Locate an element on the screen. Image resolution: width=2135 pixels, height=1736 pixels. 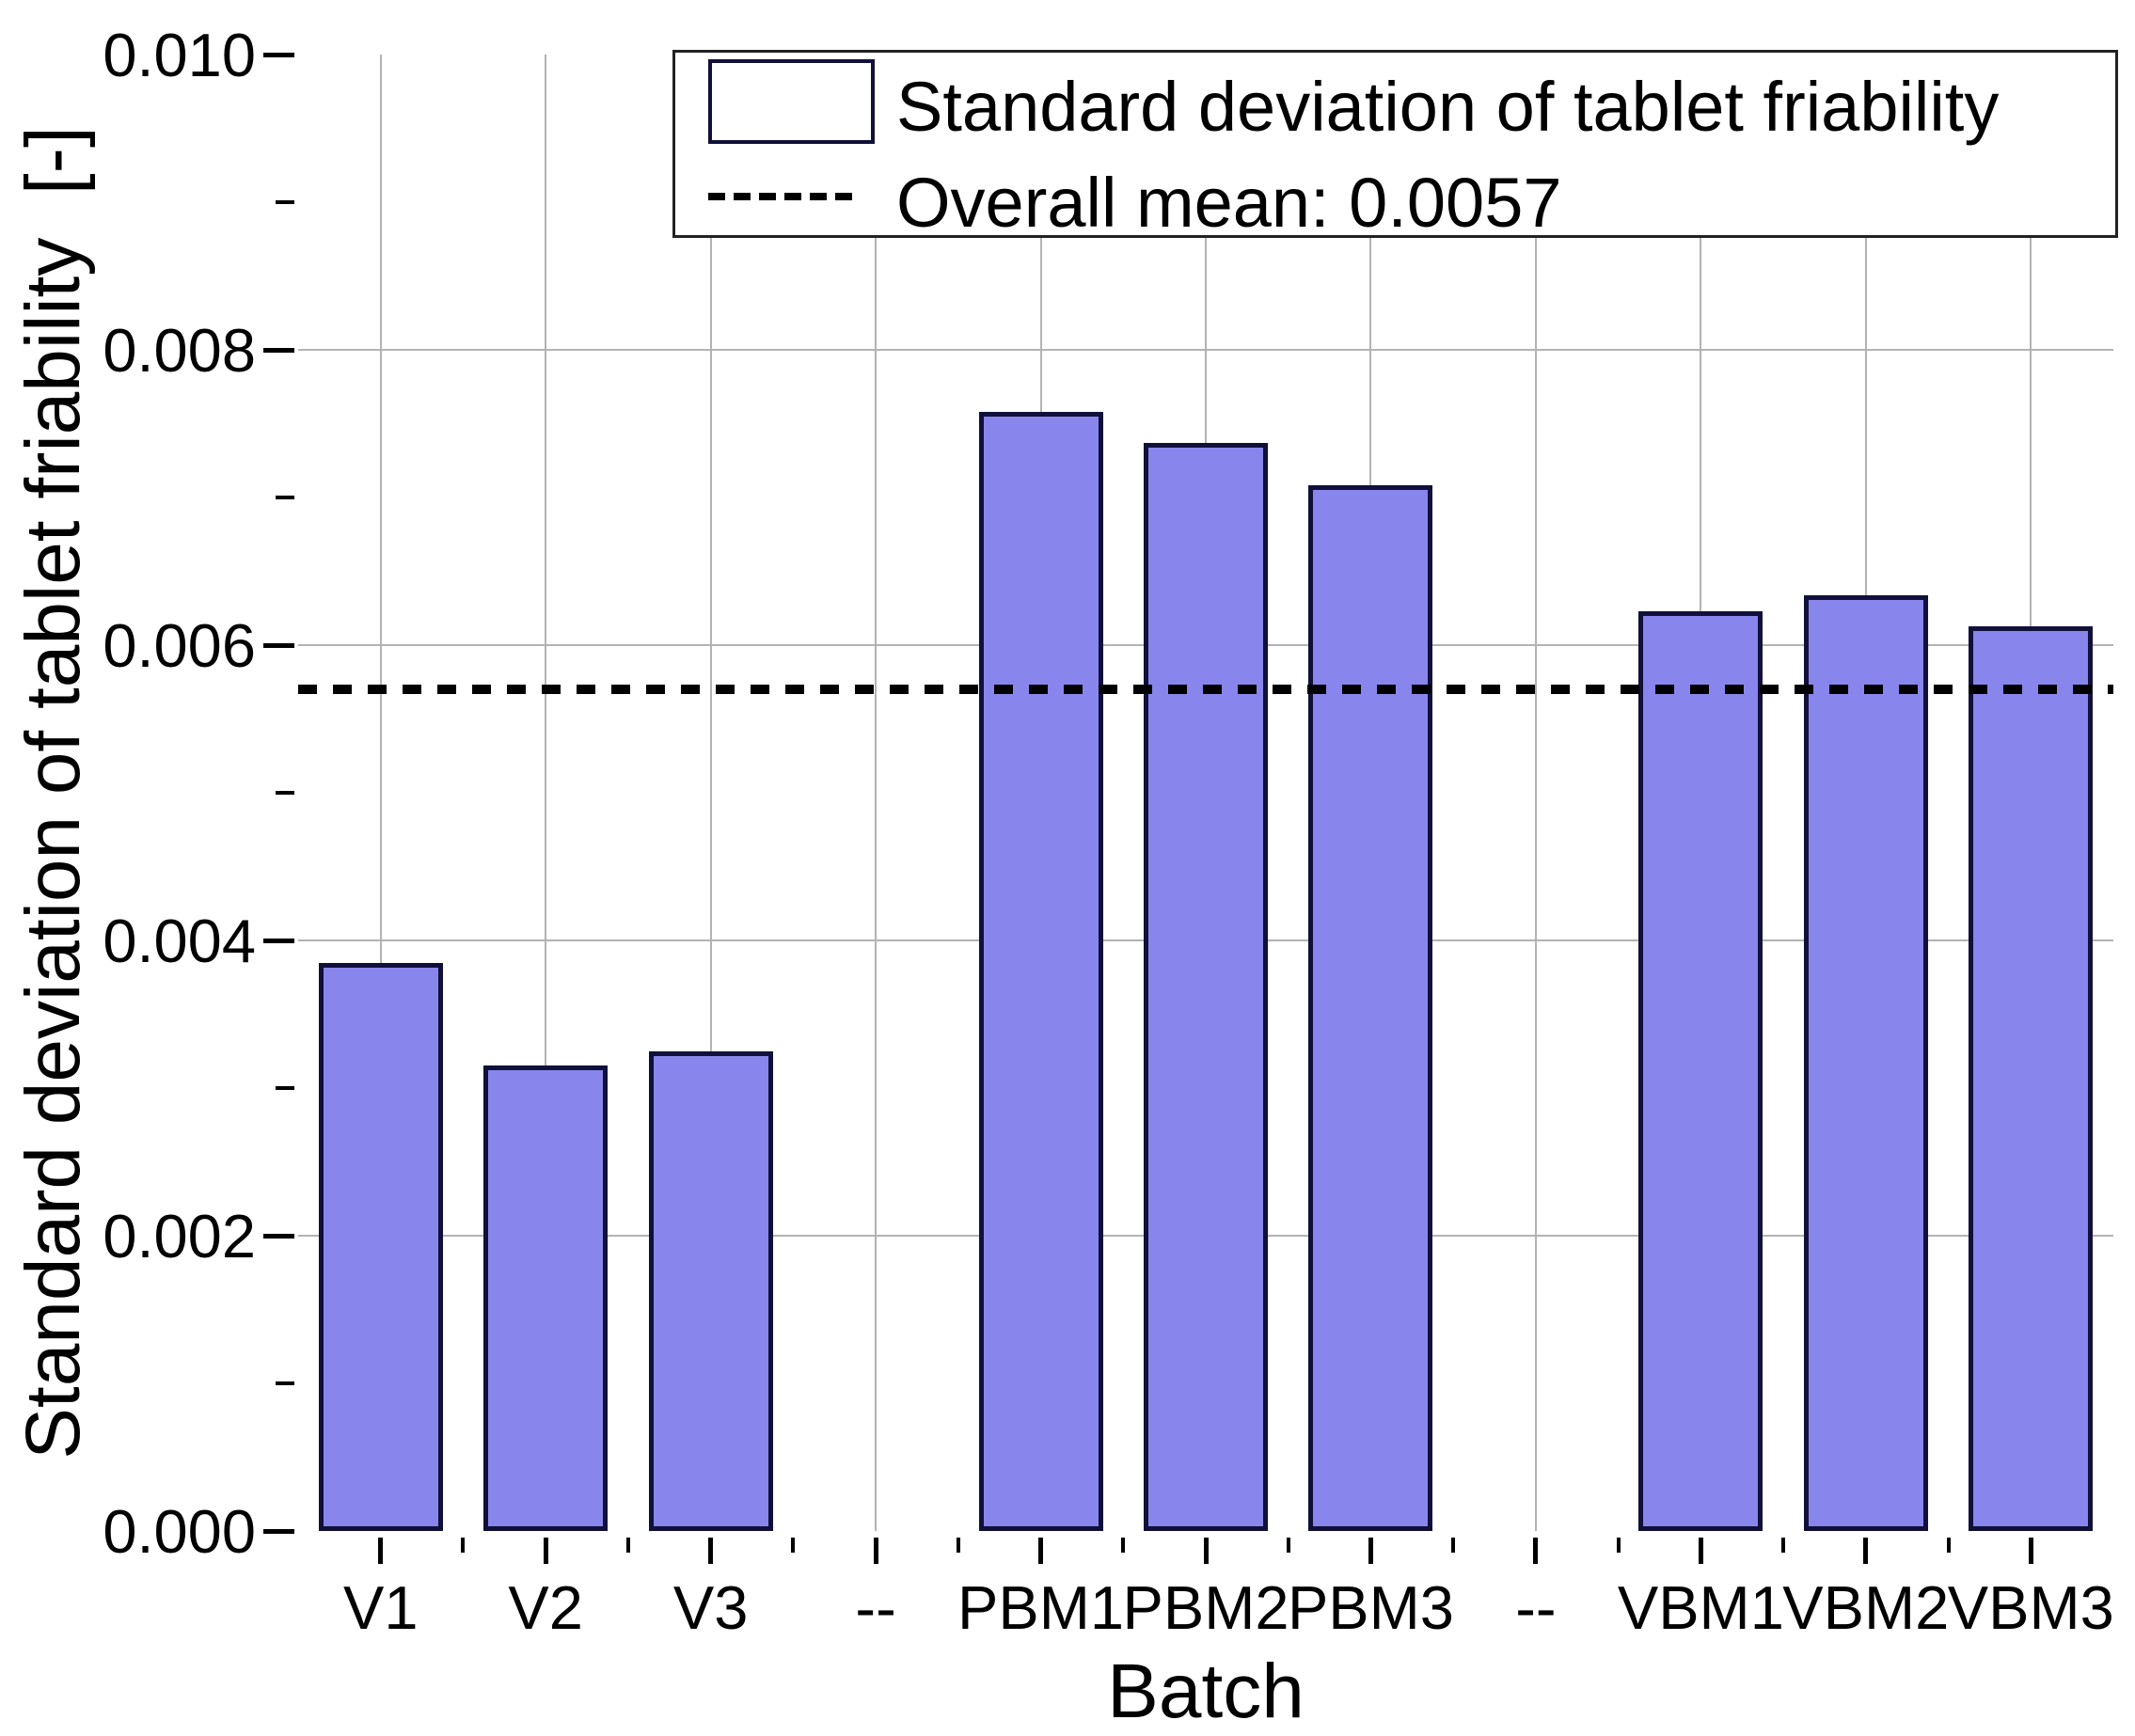
legend-bar-swatch is located at coordinates (791, 101).